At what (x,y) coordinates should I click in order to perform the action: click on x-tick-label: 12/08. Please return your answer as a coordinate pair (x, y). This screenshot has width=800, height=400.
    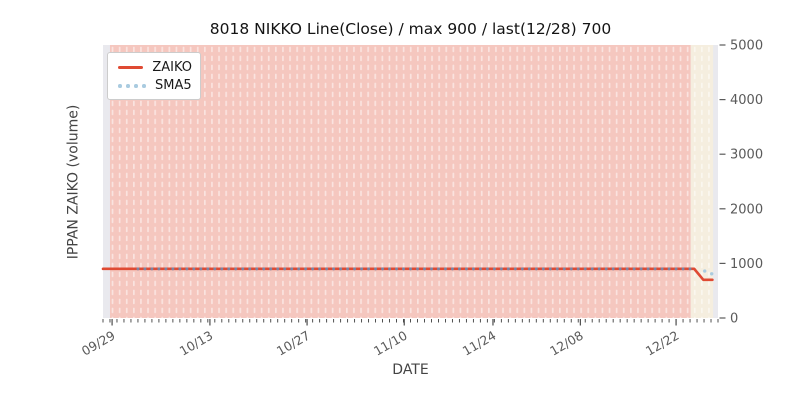
    Looking at the image, I should click on (566, 343).